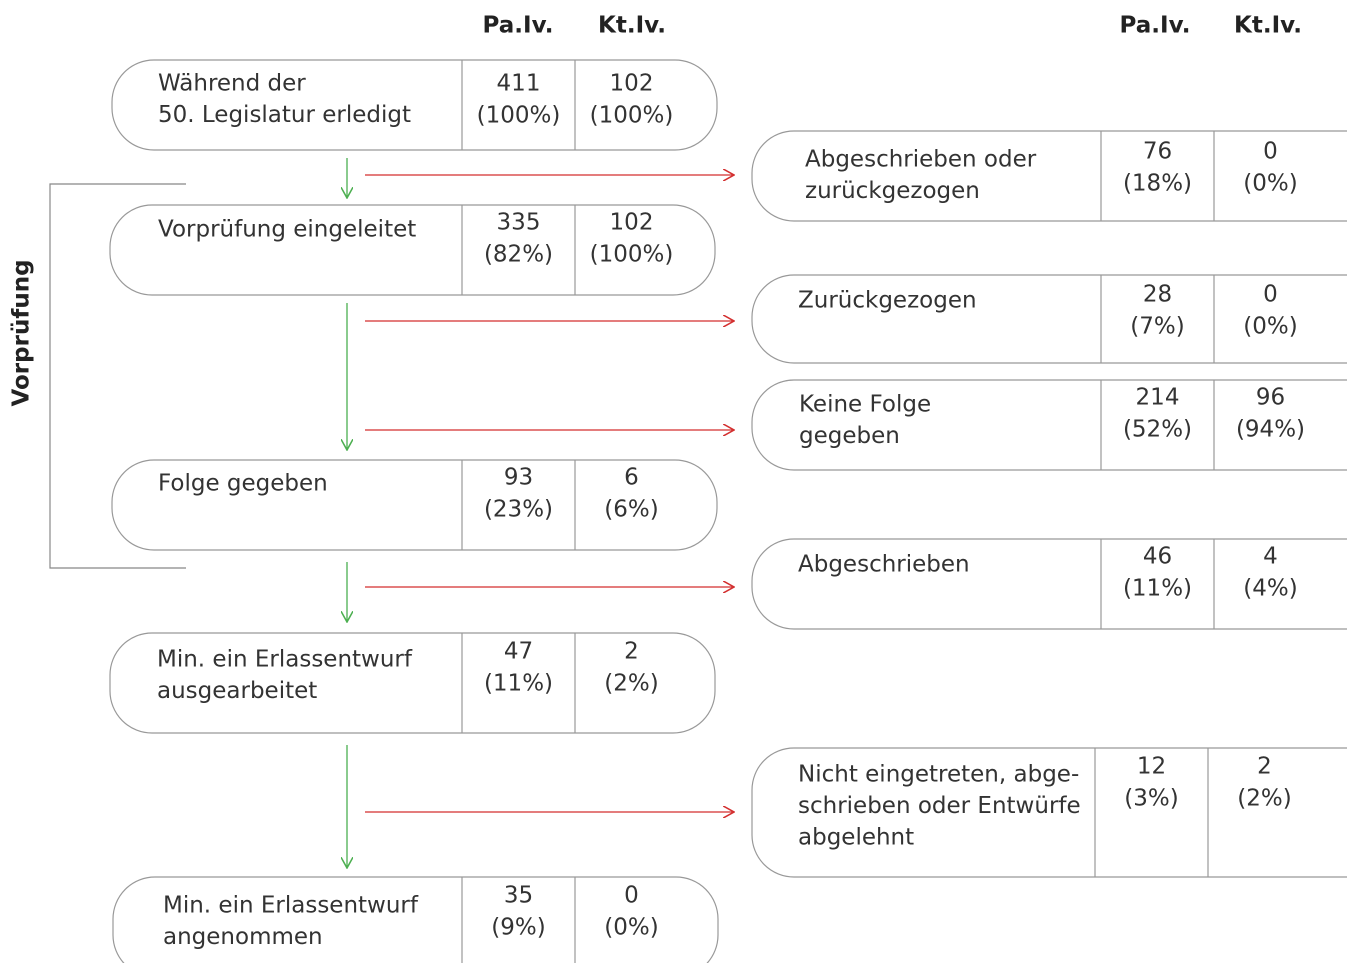  Describe the element at coordinates (631, 478) in the screenshot. I see `kt-count: 6` at that location.